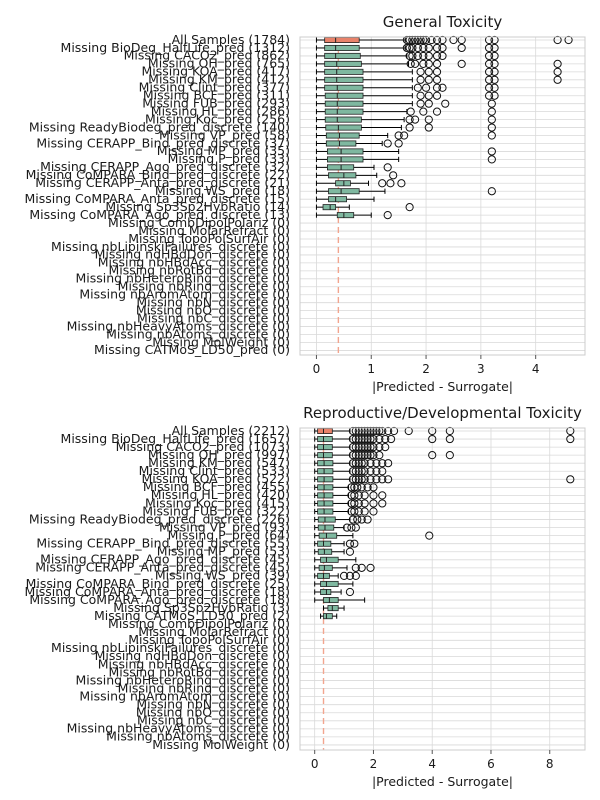  Describe the element at coordinates (203, 446) in the screenshot. I see `category-label: Missing CACO2_pred (1073)` at that location.